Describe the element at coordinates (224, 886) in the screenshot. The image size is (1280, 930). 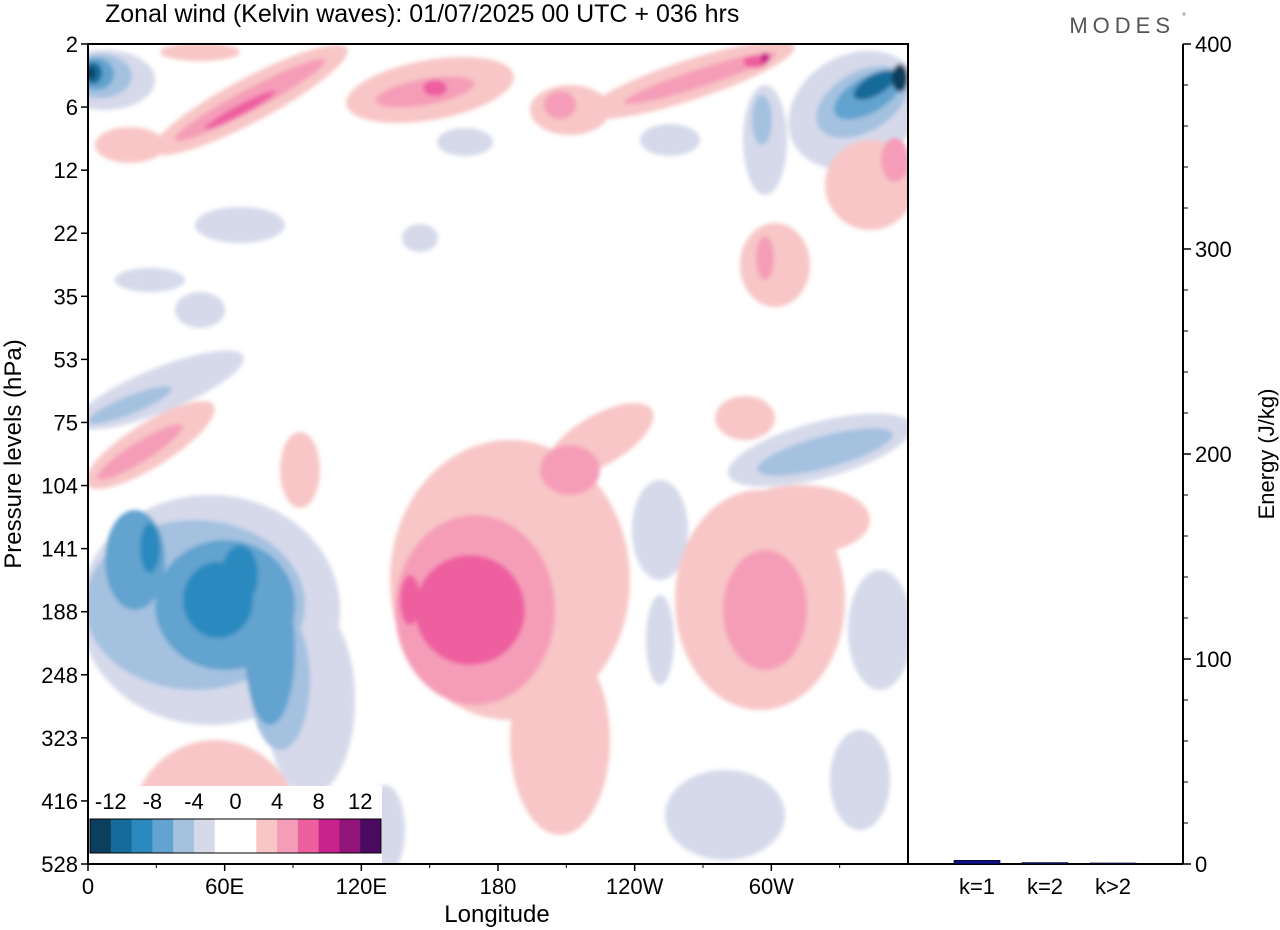
I see `longitude-tick-label: 60E` at that location.